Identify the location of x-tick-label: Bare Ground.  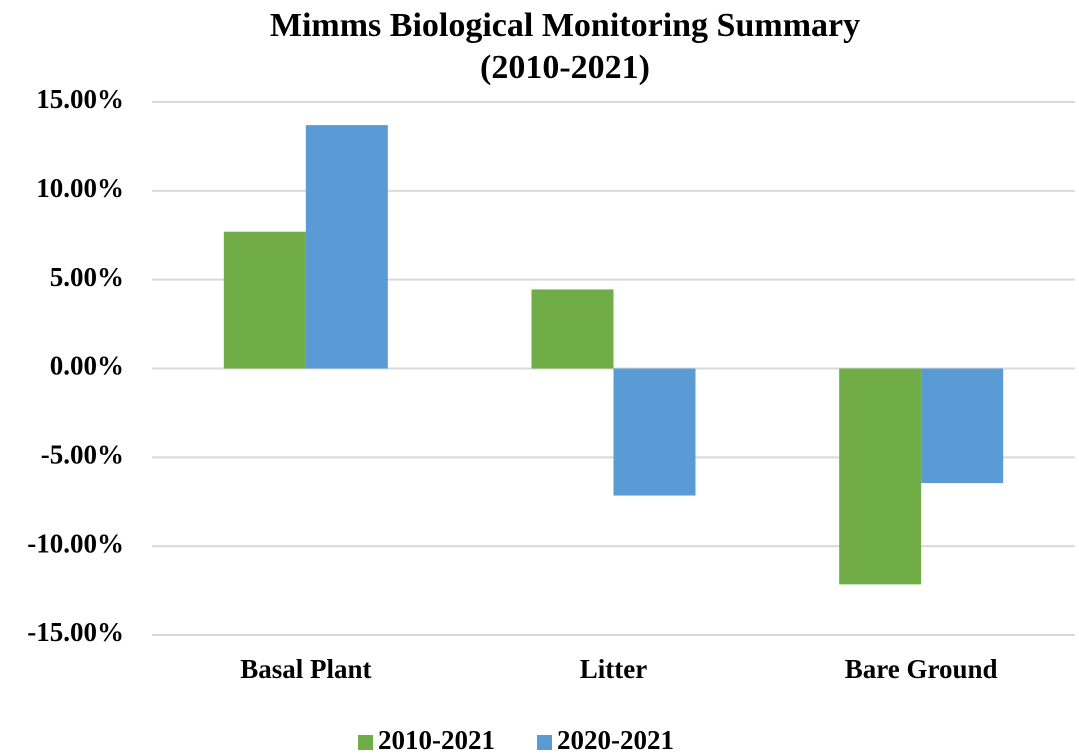
(921, 669).